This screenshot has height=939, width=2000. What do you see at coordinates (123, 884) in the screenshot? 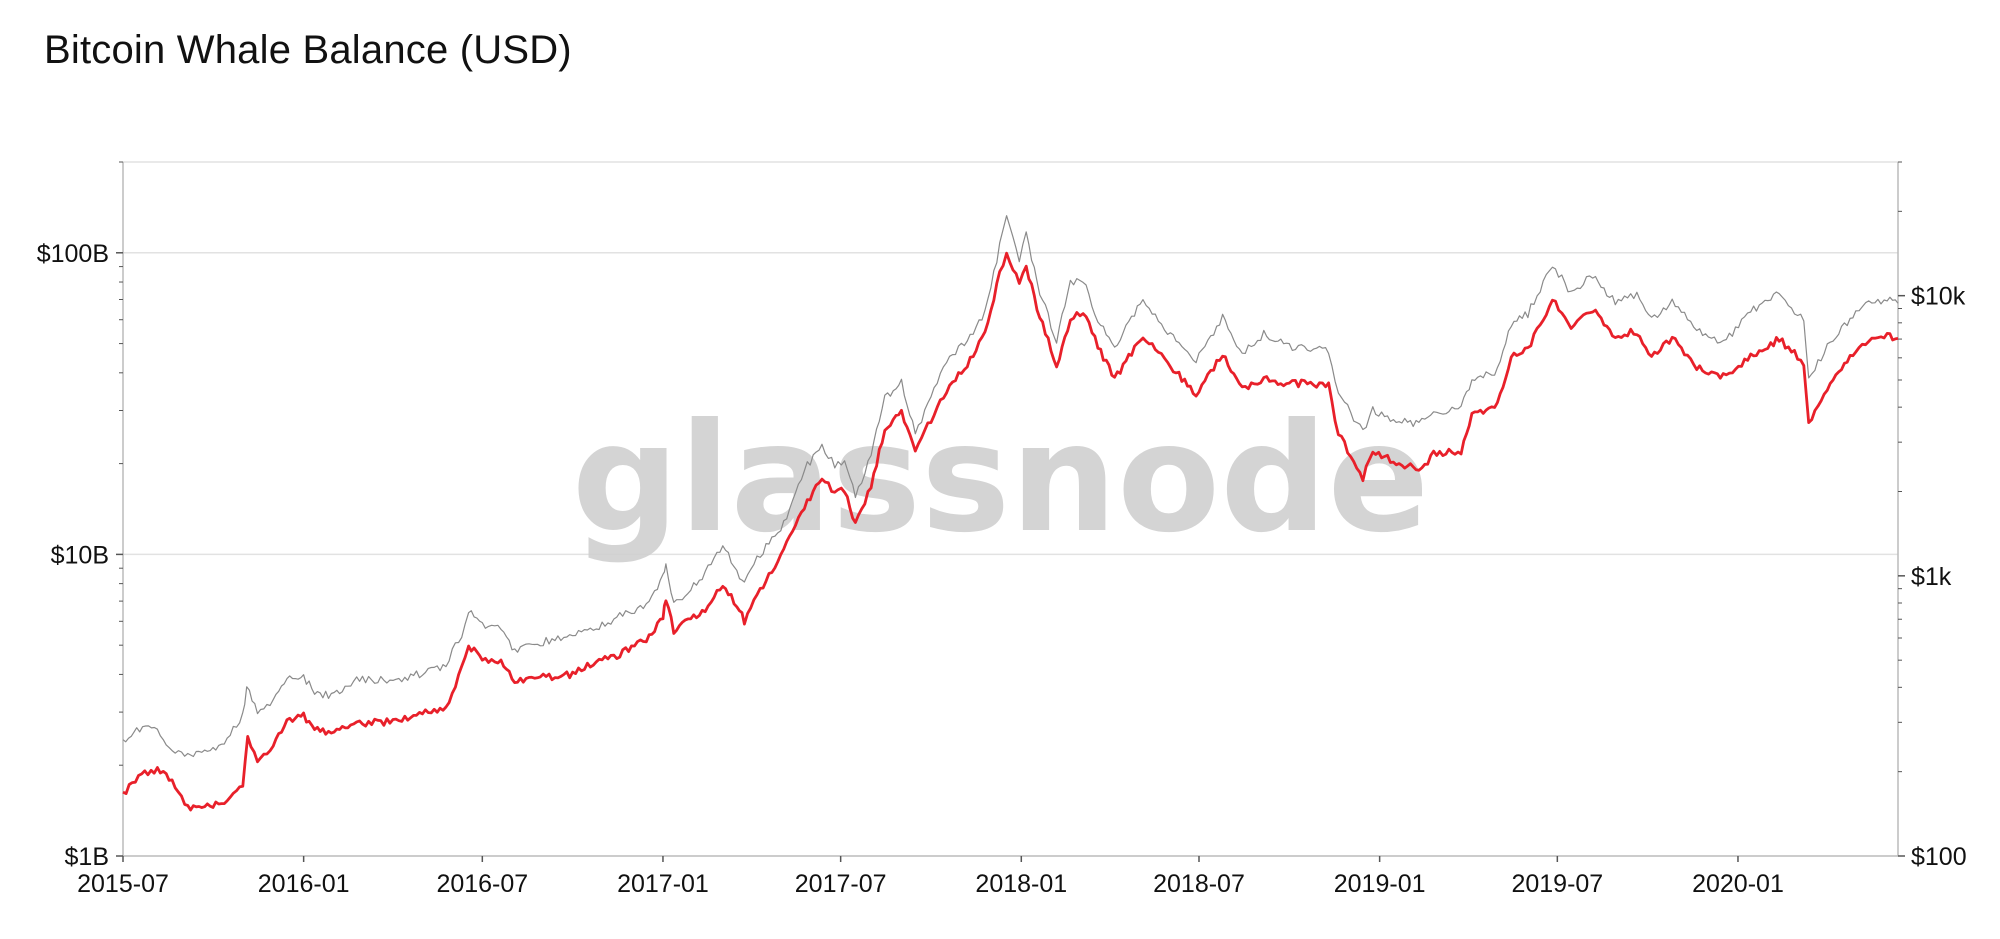
I see `x-tick-label: 2015-07` at bounding box center [123, 884].